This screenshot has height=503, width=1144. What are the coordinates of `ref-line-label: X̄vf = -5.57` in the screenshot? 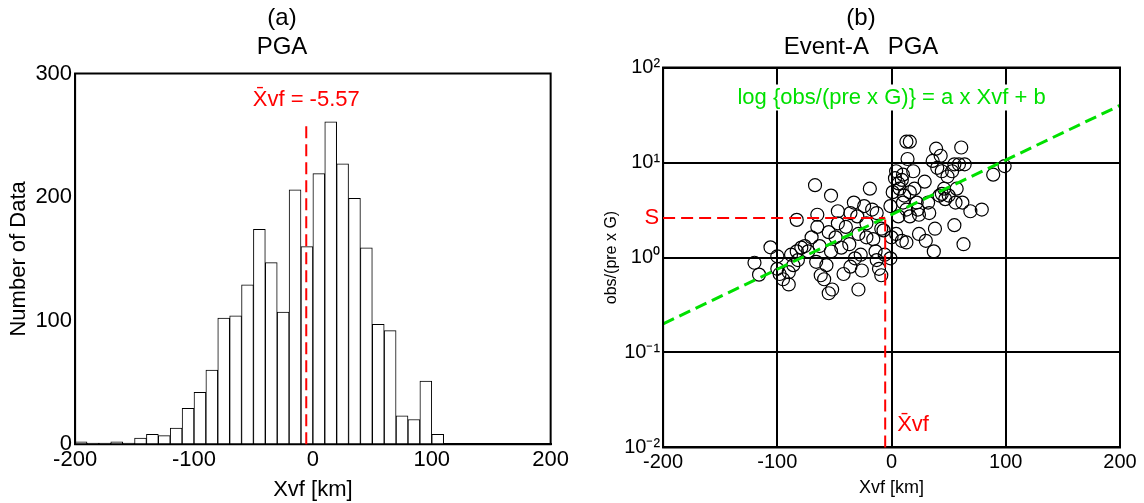 It's located at (306, 98).